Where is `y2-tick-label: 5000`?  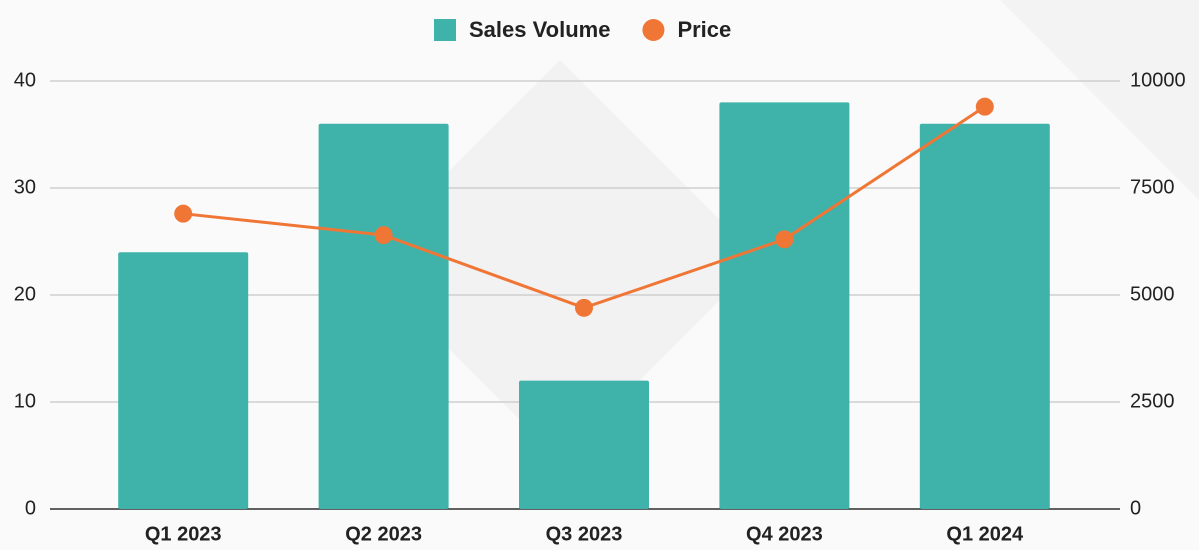 y2-tick-label: 5000 is located at coordinates (1152, 294).